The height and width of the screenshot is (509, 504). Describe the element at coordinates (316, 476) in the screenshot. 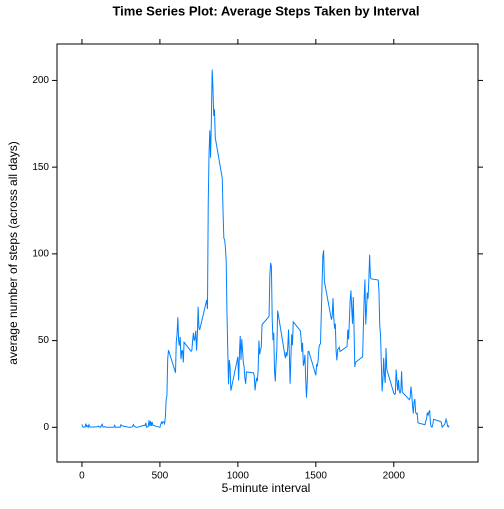

I see `x-tick-label: 1500` at that location.